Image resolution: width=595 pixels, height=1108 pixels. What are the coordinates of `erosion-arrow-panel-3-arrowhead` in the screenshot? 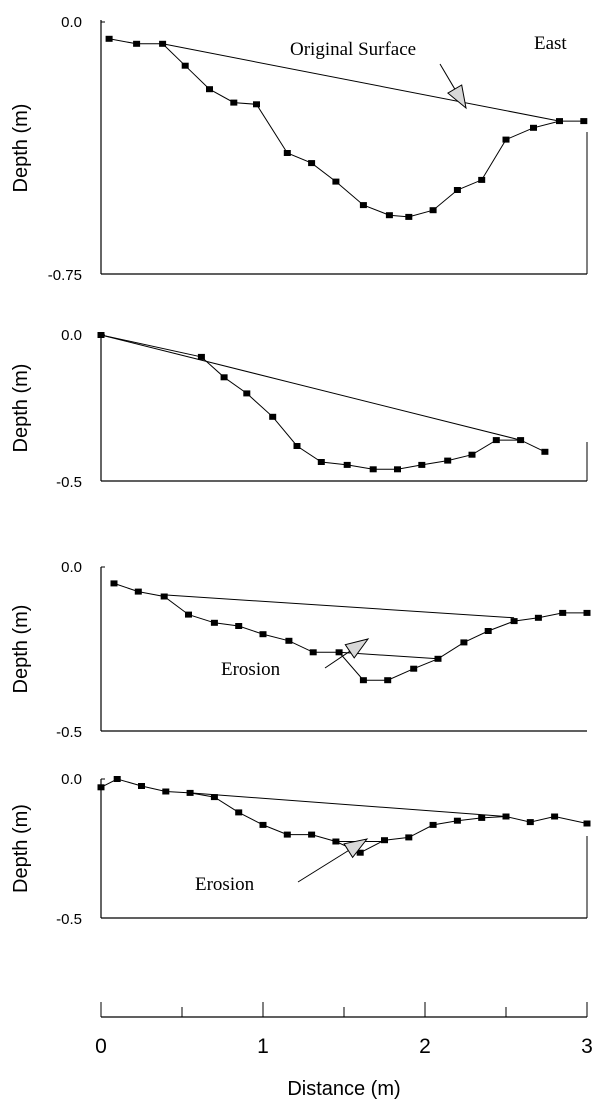 It's located at (357, 648).